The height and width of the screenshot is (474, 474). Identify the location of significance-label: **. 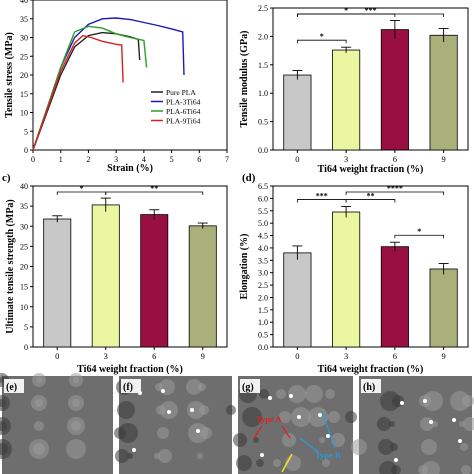
(371, 196).